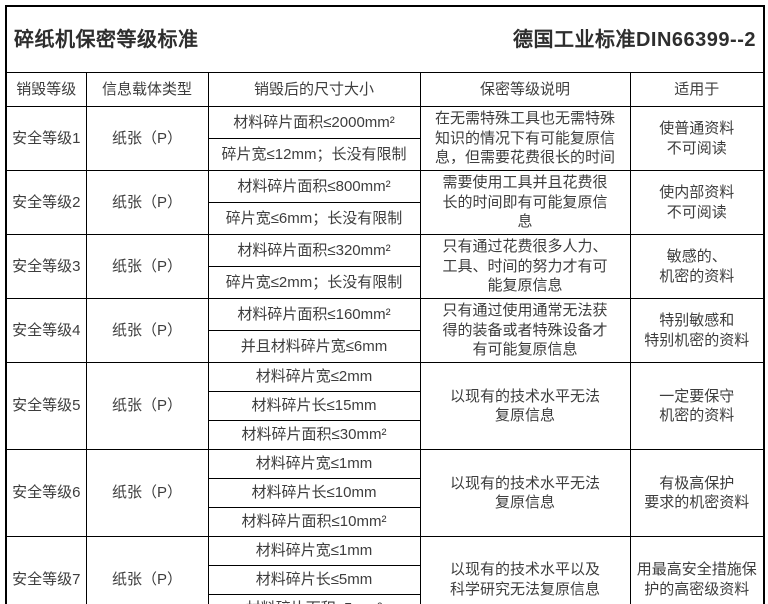 Image resolution: width=768 pixels, height=604 pixels. What do you see at coordinates (314, 580) in the screenshot?
I see `cell-size-spec: 材料碎片长≤5mm` at bounding box center [314, 580].